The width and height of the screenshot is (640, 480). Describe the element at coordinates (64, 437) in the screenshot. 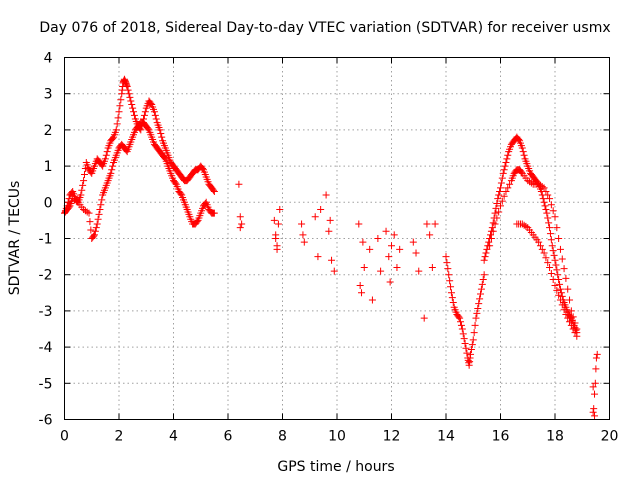

I see `x-tick-label: 0` at that location.